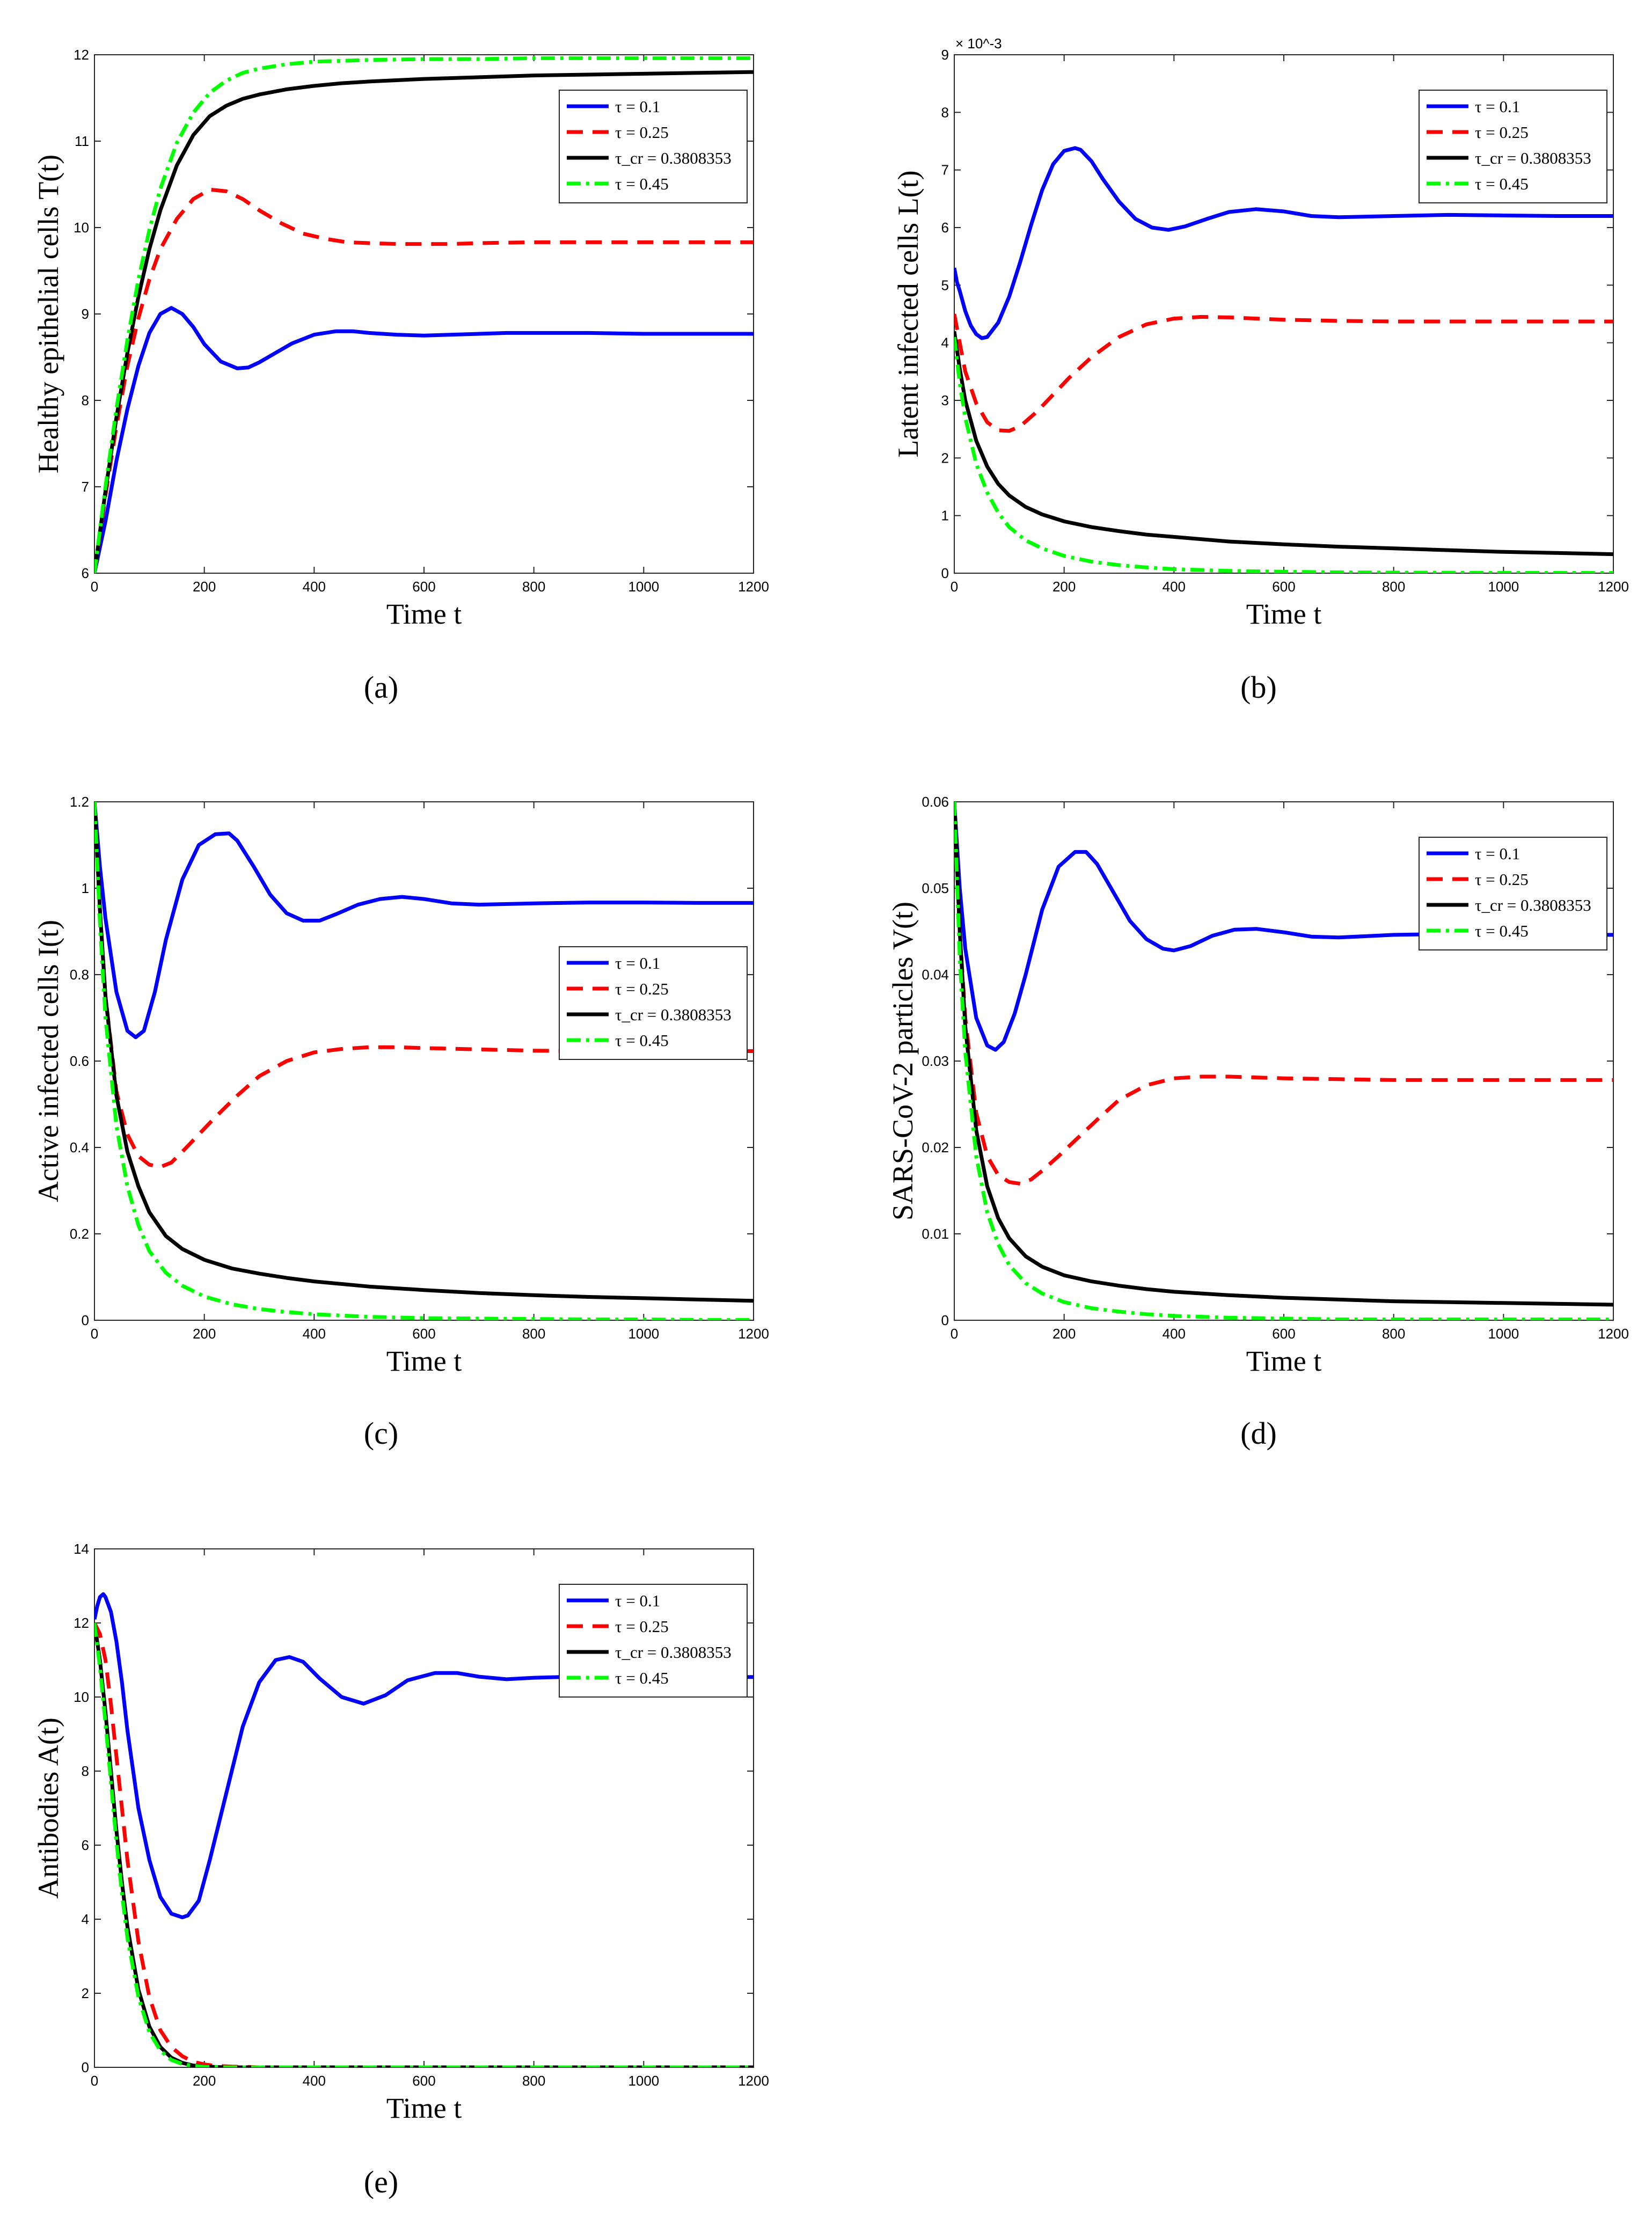  Describe the element at coordinates (935, 975) in the screenshot. I see `y-tick-label: 0.04` at that location.